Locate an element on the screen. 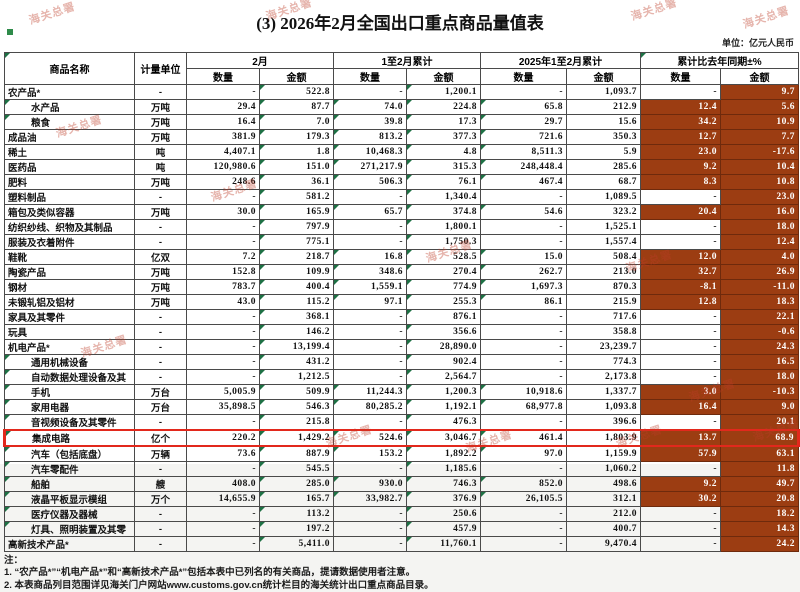 Image resolution: width=800 pixels, height=592 pixels. prev-amt-cell: 5.9 is located at coordinates (603, 152).